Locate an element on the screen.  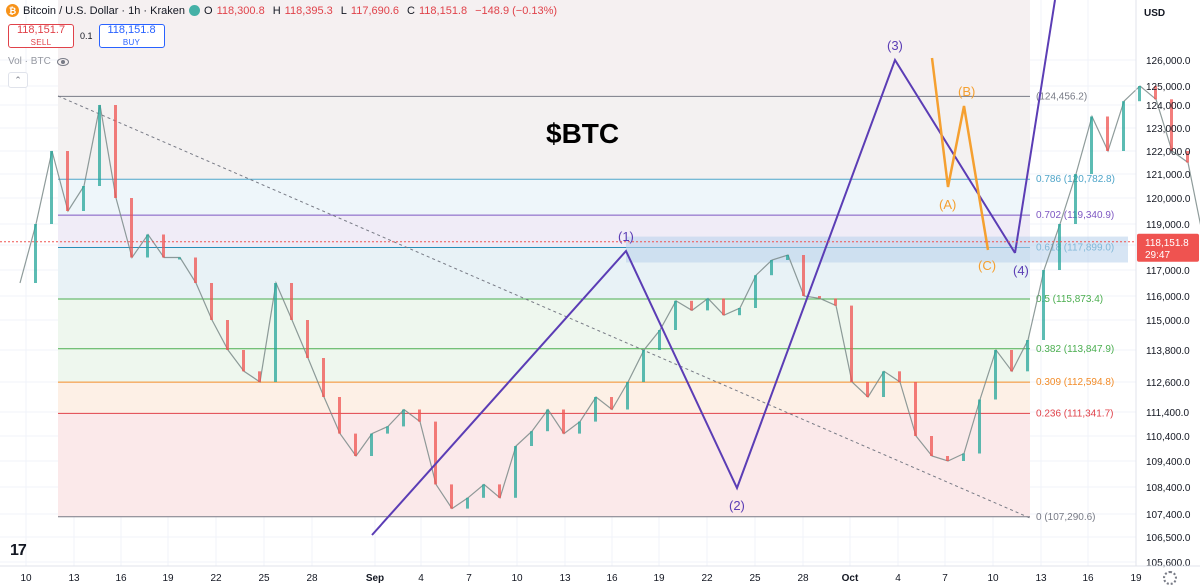
volume-label: Vol · BTC is located at coordinates (29, 61).